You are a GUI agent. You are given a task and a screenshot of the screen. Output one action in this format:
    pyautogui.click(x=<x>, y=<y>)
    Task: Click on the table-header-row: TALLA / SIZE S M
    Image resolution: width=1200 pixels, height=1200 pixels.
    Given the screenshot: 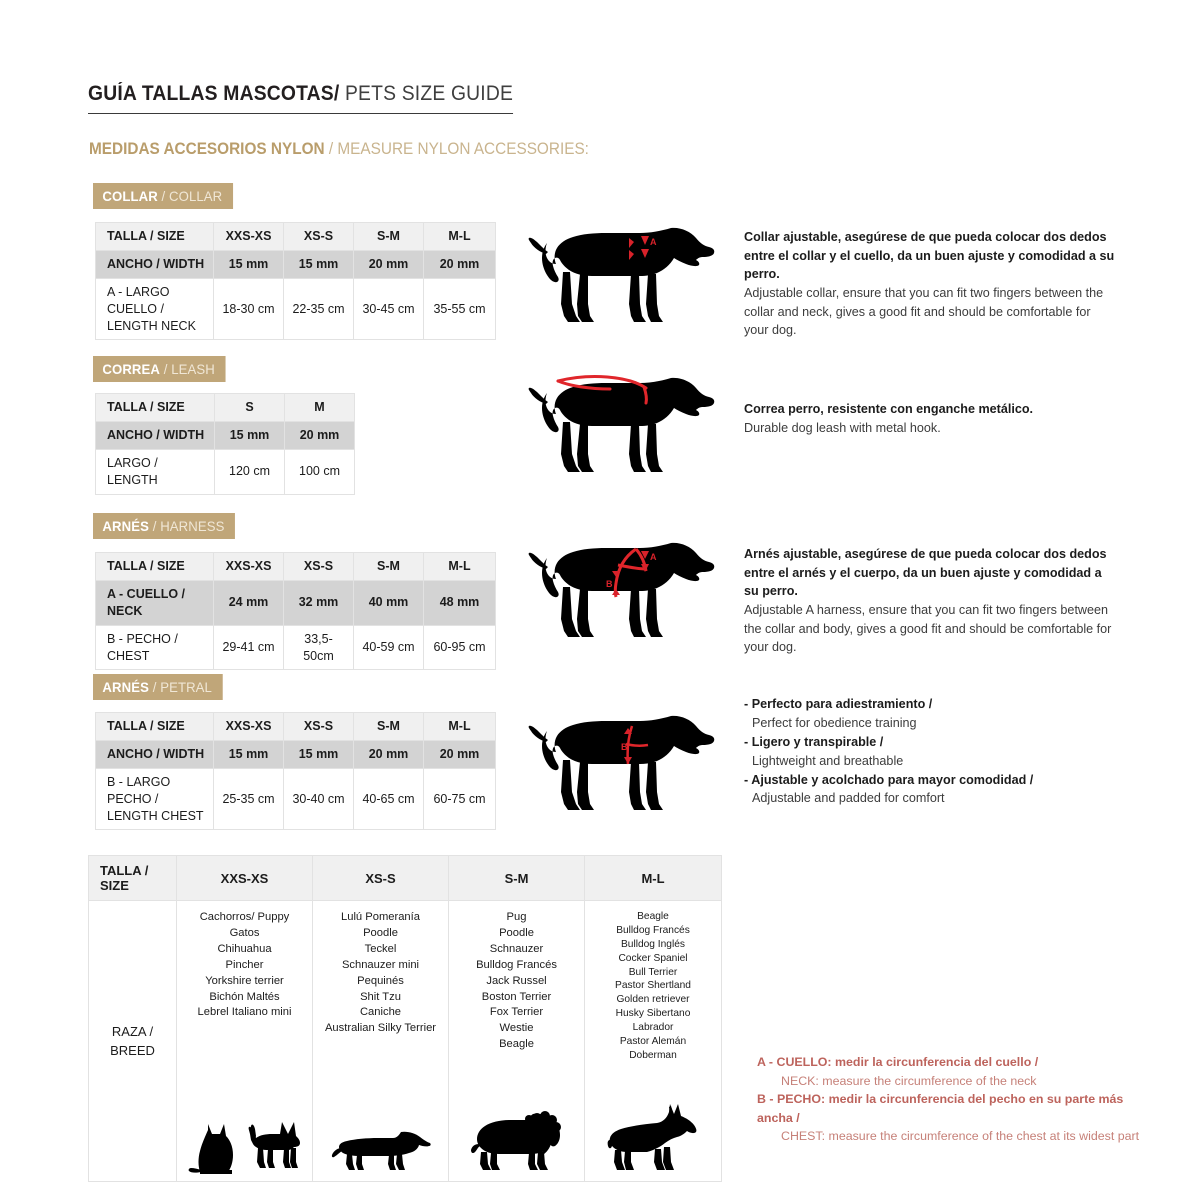 What is the action you would take?
    pyautogui.click(x=225, y=407)
    